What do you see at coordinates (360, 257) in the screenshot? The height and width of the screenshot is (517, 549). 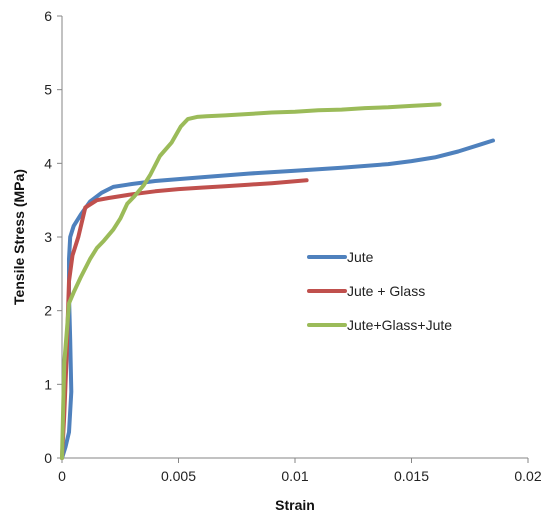 I see `legend-label: Jute` at bounding box center [360, 257].